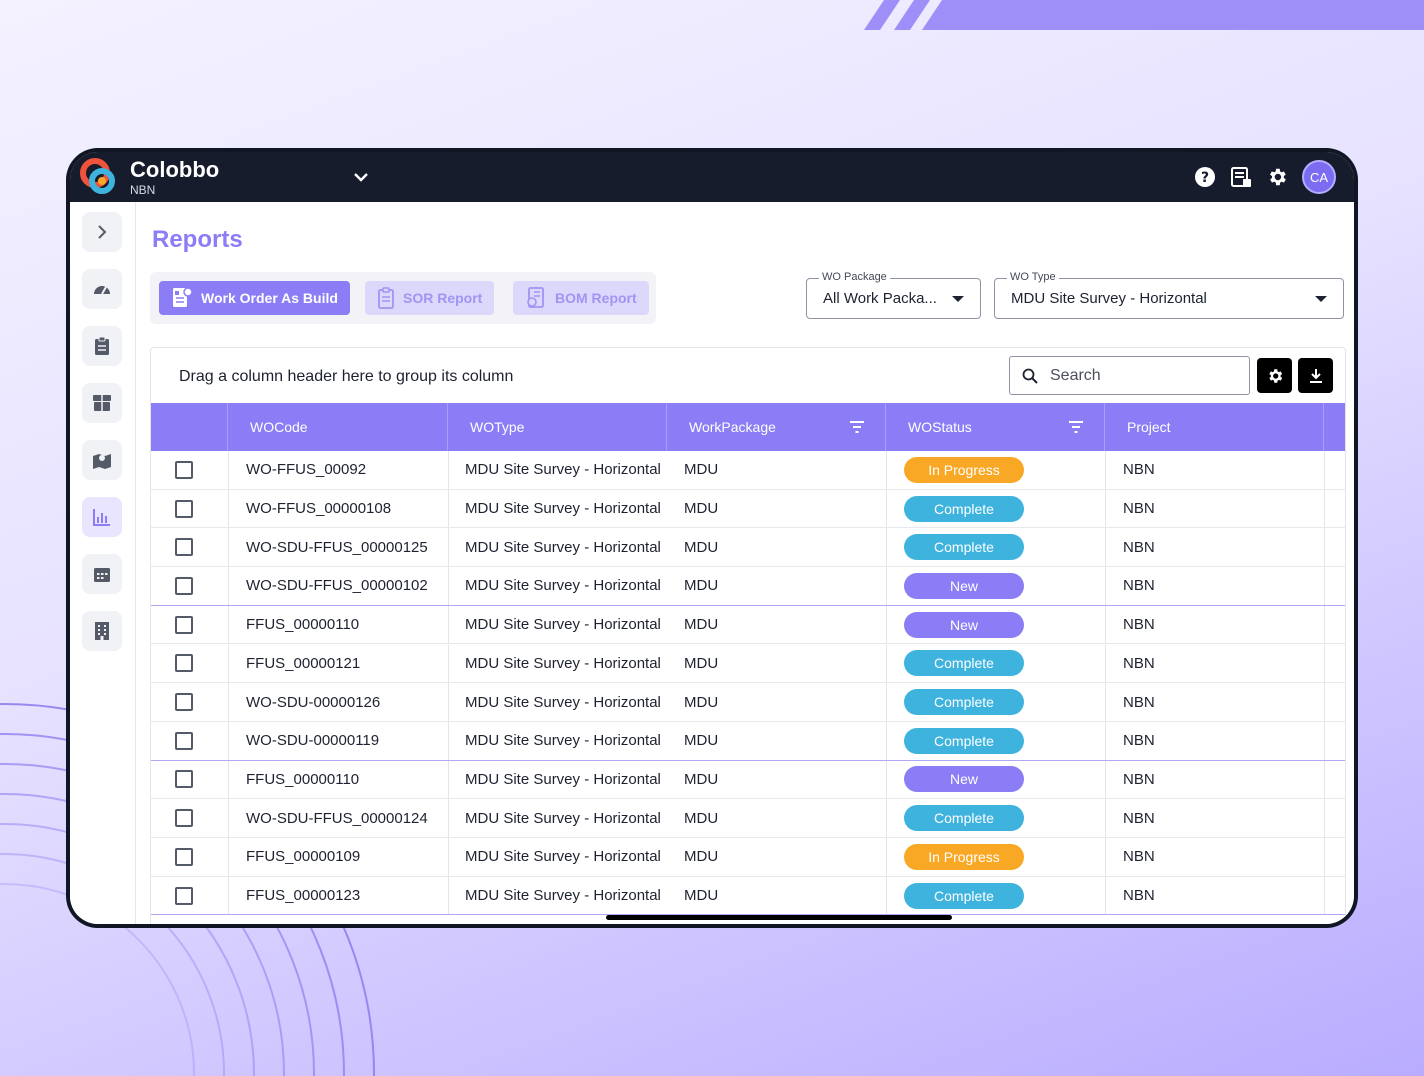  Describe the element at coordinates (102, 232) in the screenshot. I see `sidebar-expand-button` at that location.